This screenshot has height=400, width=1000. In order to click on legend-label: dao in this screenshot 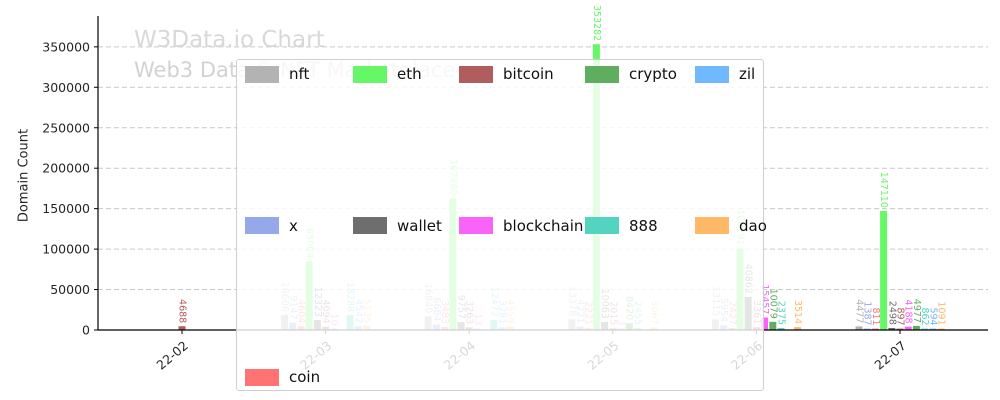, I will do `click(753, 225)`.